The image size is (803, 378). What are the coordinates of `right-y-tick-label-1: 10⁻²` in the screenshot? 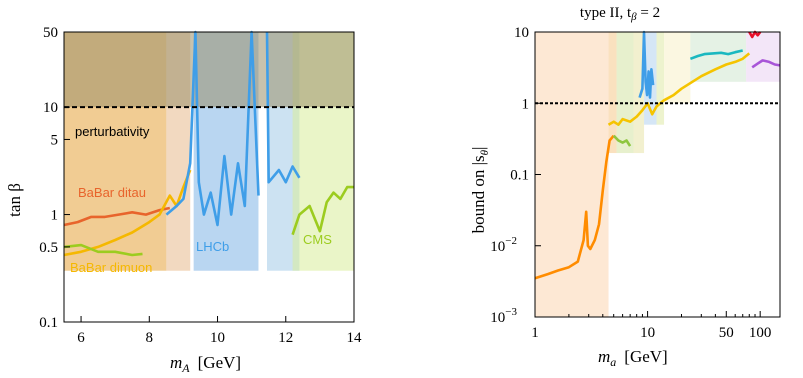 It's located at (503, 245).